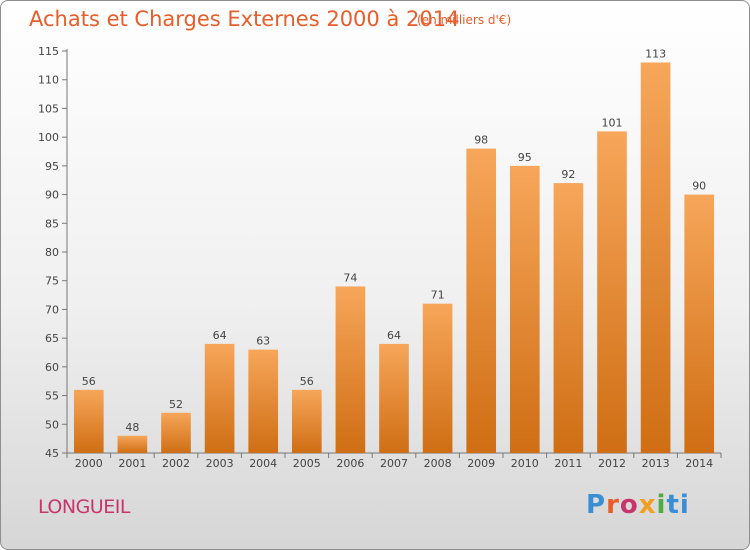 The height and width of the screenshot is (550, 750). I want to click on data-label: 63, so click(263, 341).